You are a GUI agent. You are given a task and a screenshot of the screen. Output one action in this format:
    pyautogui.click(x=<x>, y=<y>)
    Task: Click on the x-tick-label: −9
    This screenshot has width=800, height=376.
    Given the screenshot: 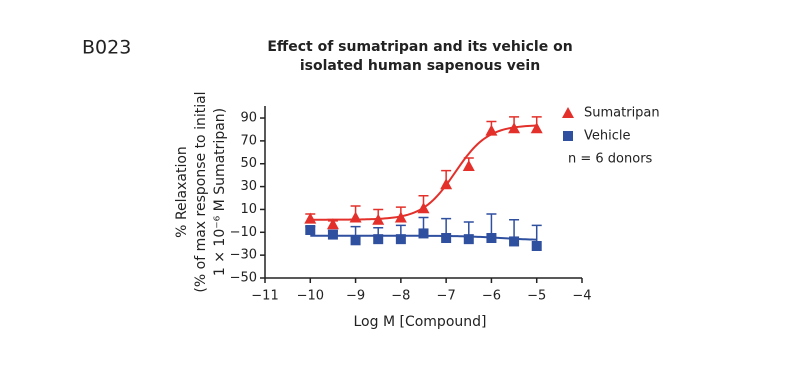 What is the action you would take?
    pyautogui.click(x=355, y=296)
    